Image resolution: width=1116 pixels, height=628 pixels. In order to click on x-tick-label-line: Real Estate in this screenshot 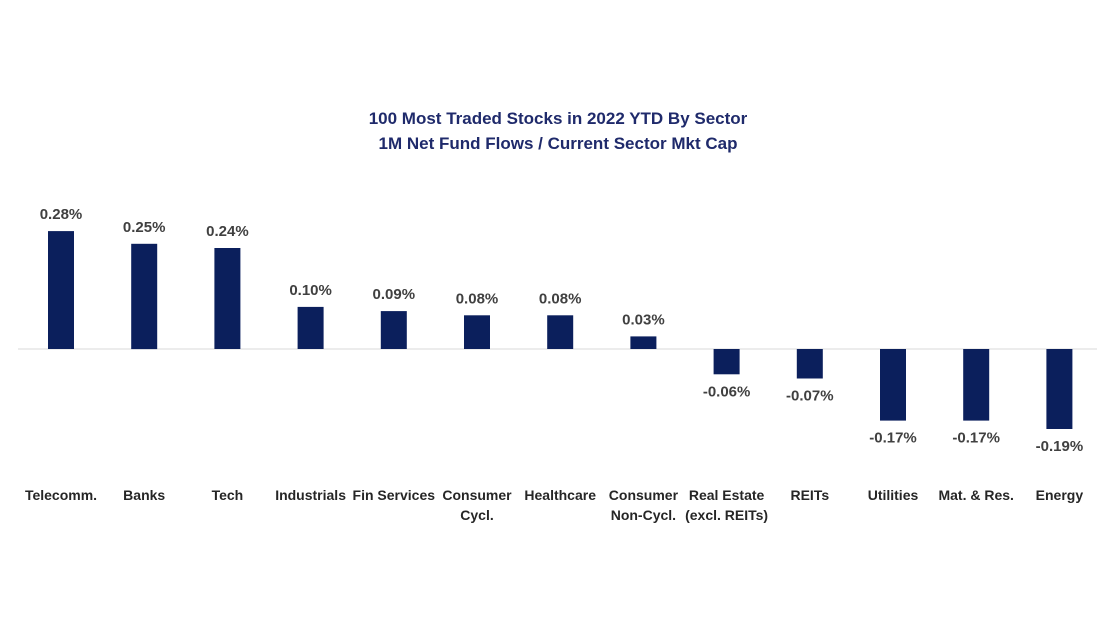, I will do `click(727, 495)`.